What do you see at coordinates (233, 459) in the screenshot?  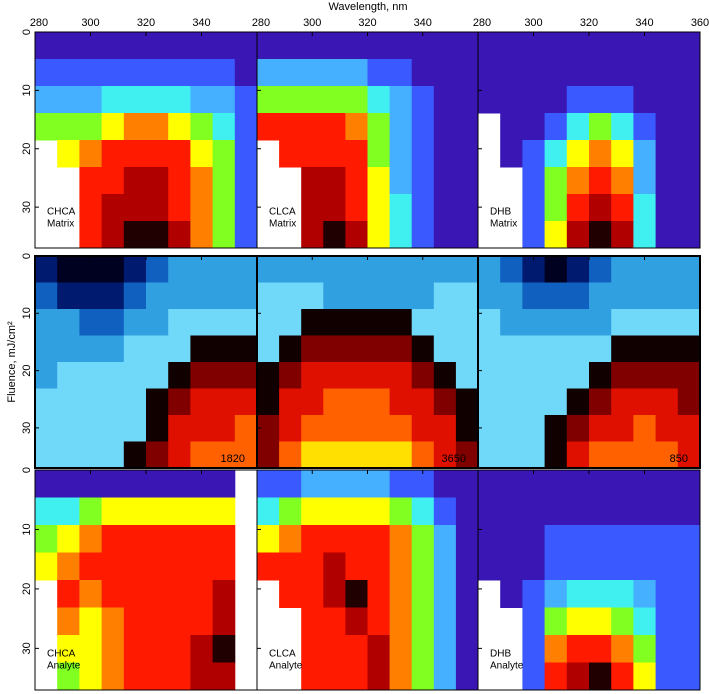 I see `panel-annotation: 1820` at bounding box center [233, 459].